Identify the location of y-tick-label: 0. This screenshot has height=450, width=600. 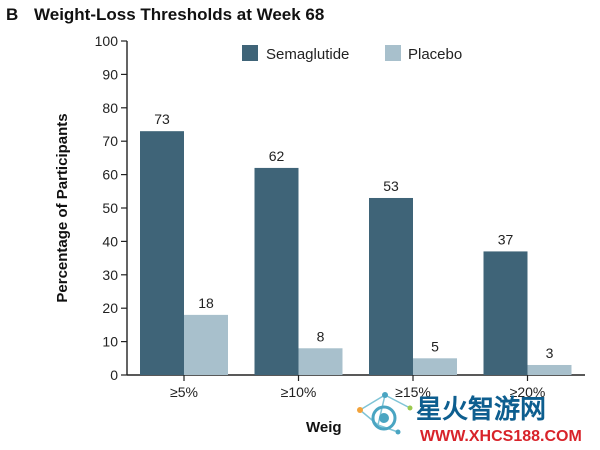
(114, 375).